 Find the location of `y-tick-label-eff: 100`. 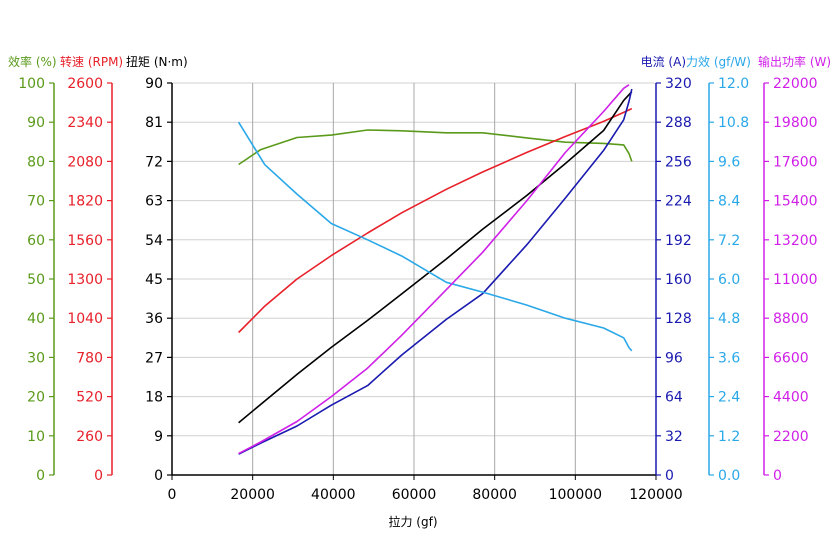

y-tick-label-eff: 100 is located at coordinates (31, 84).